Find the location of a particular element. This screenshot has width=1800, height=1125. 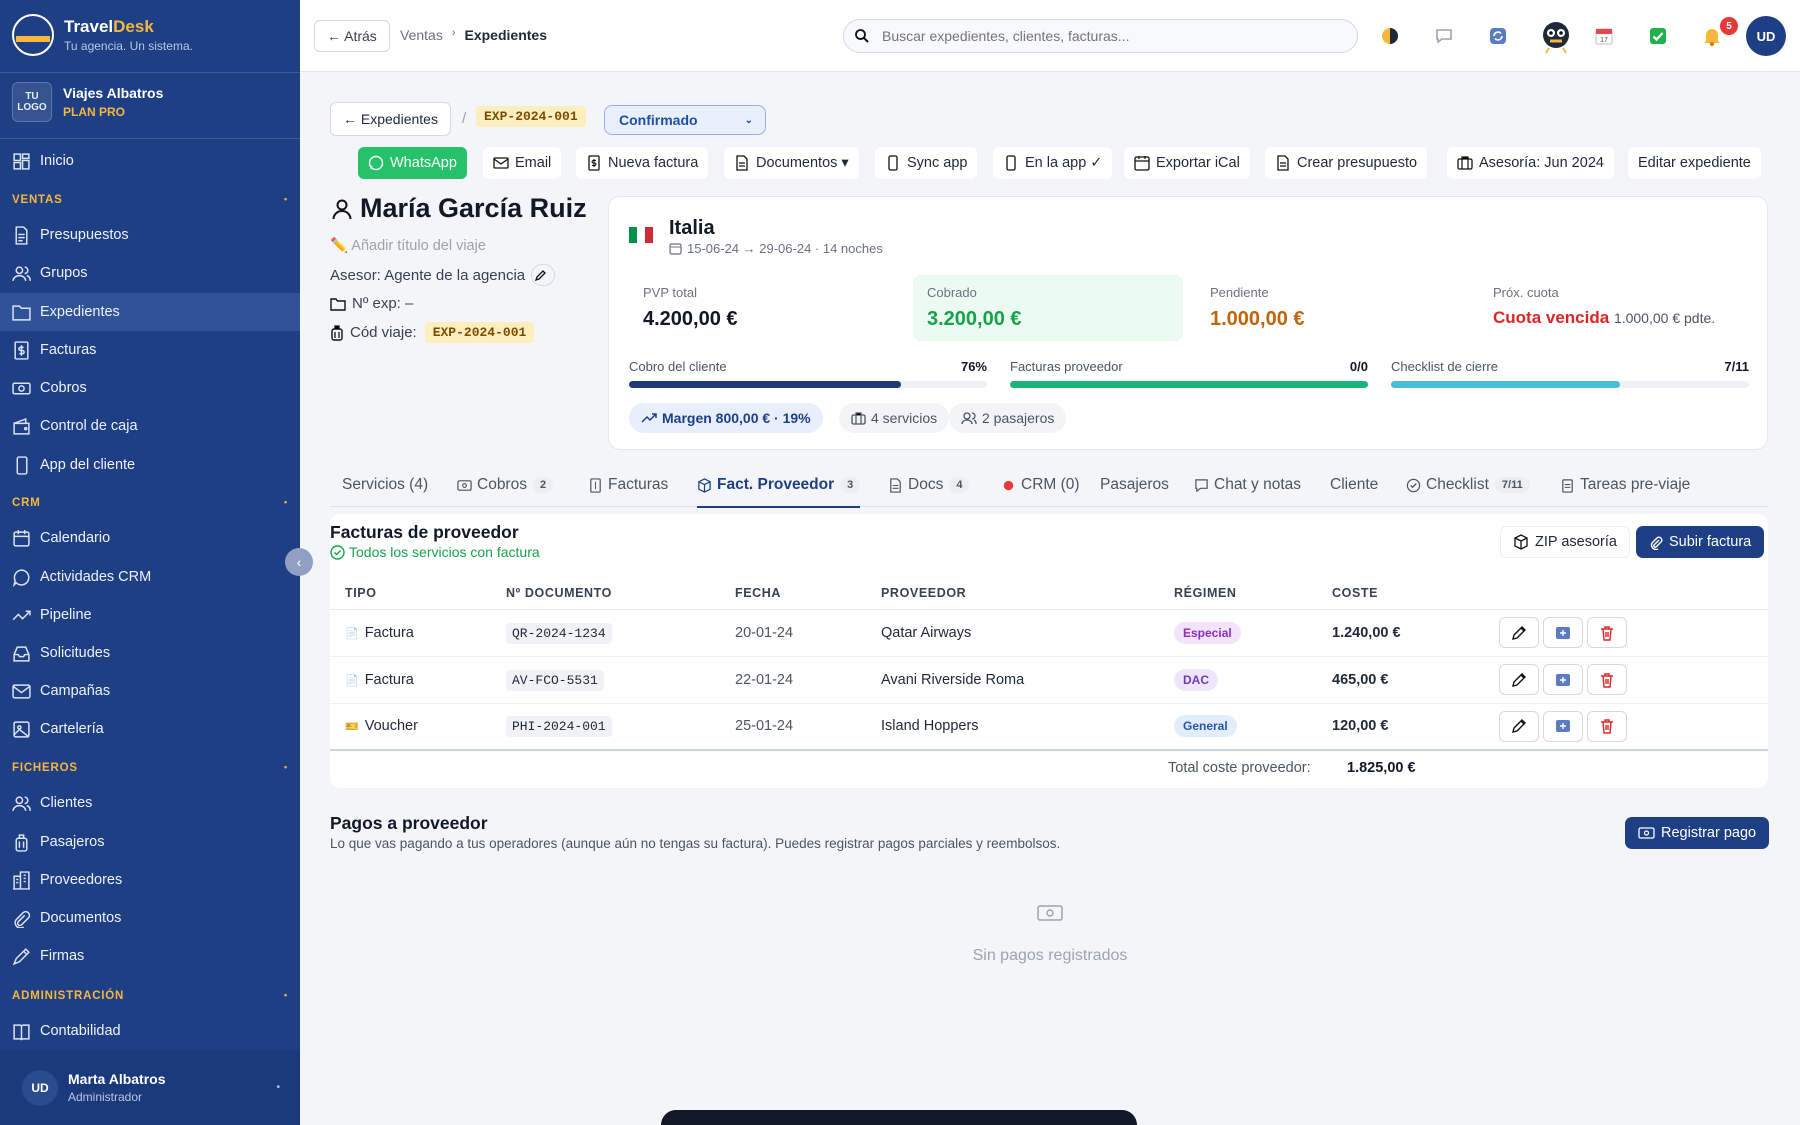

chevron-down-icon: ⌄ is located at coordinates (748, 120).